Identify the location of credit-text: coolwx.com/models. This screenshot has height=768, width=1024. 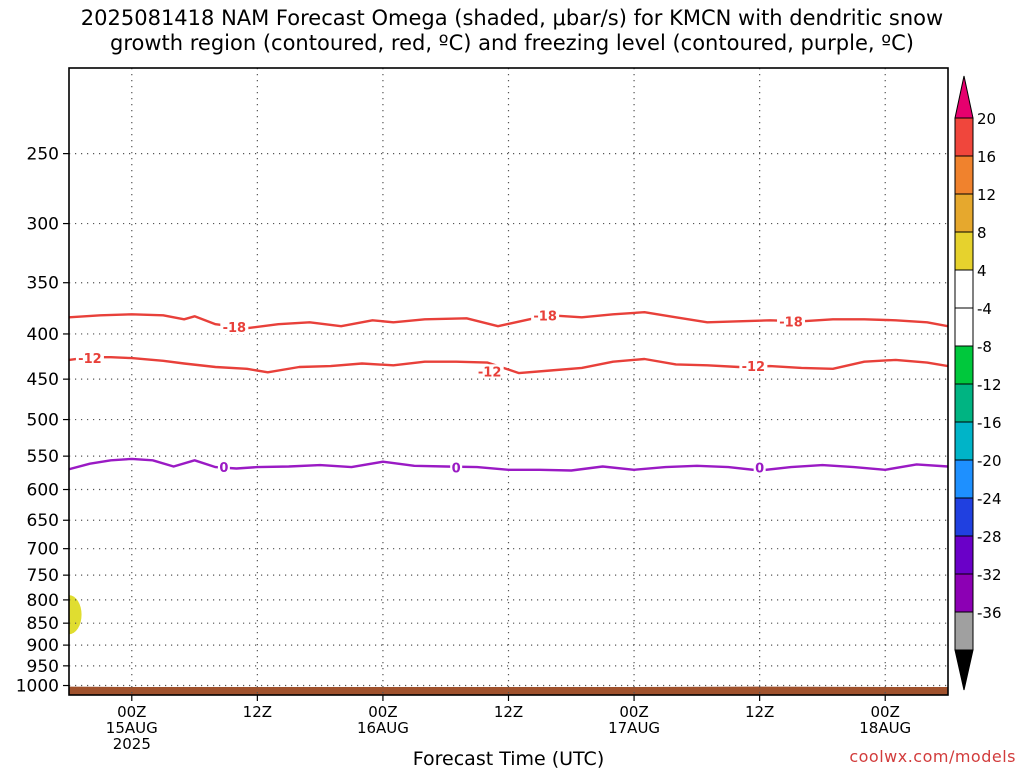
(932, 756).